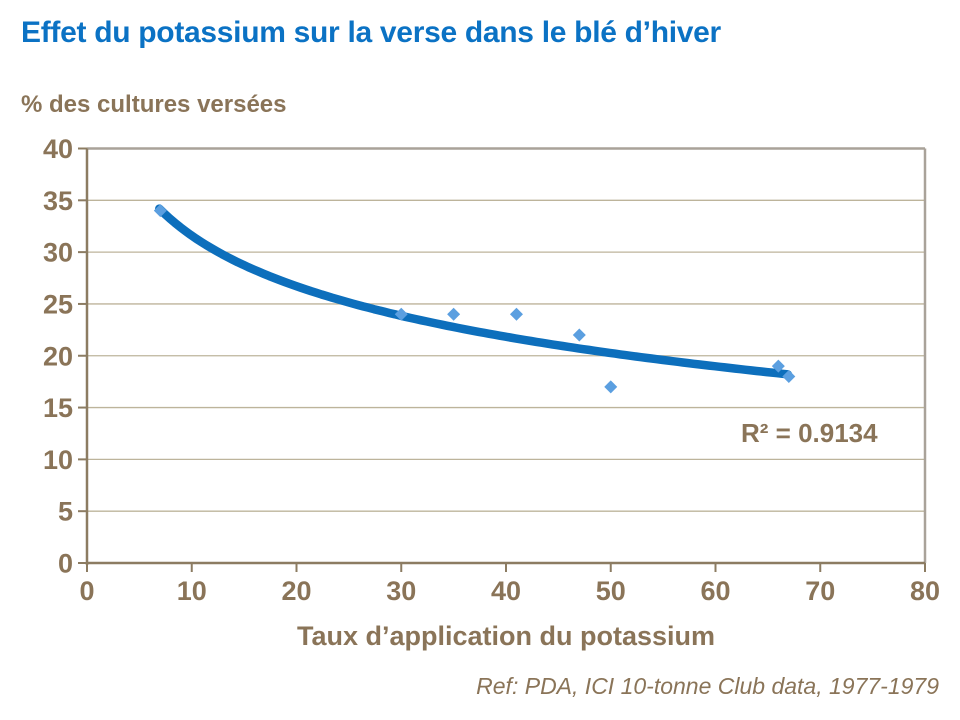 The width and height of the screenshot is (960, 720). I want to click on y-tick-label: 20, so click(58, 356).